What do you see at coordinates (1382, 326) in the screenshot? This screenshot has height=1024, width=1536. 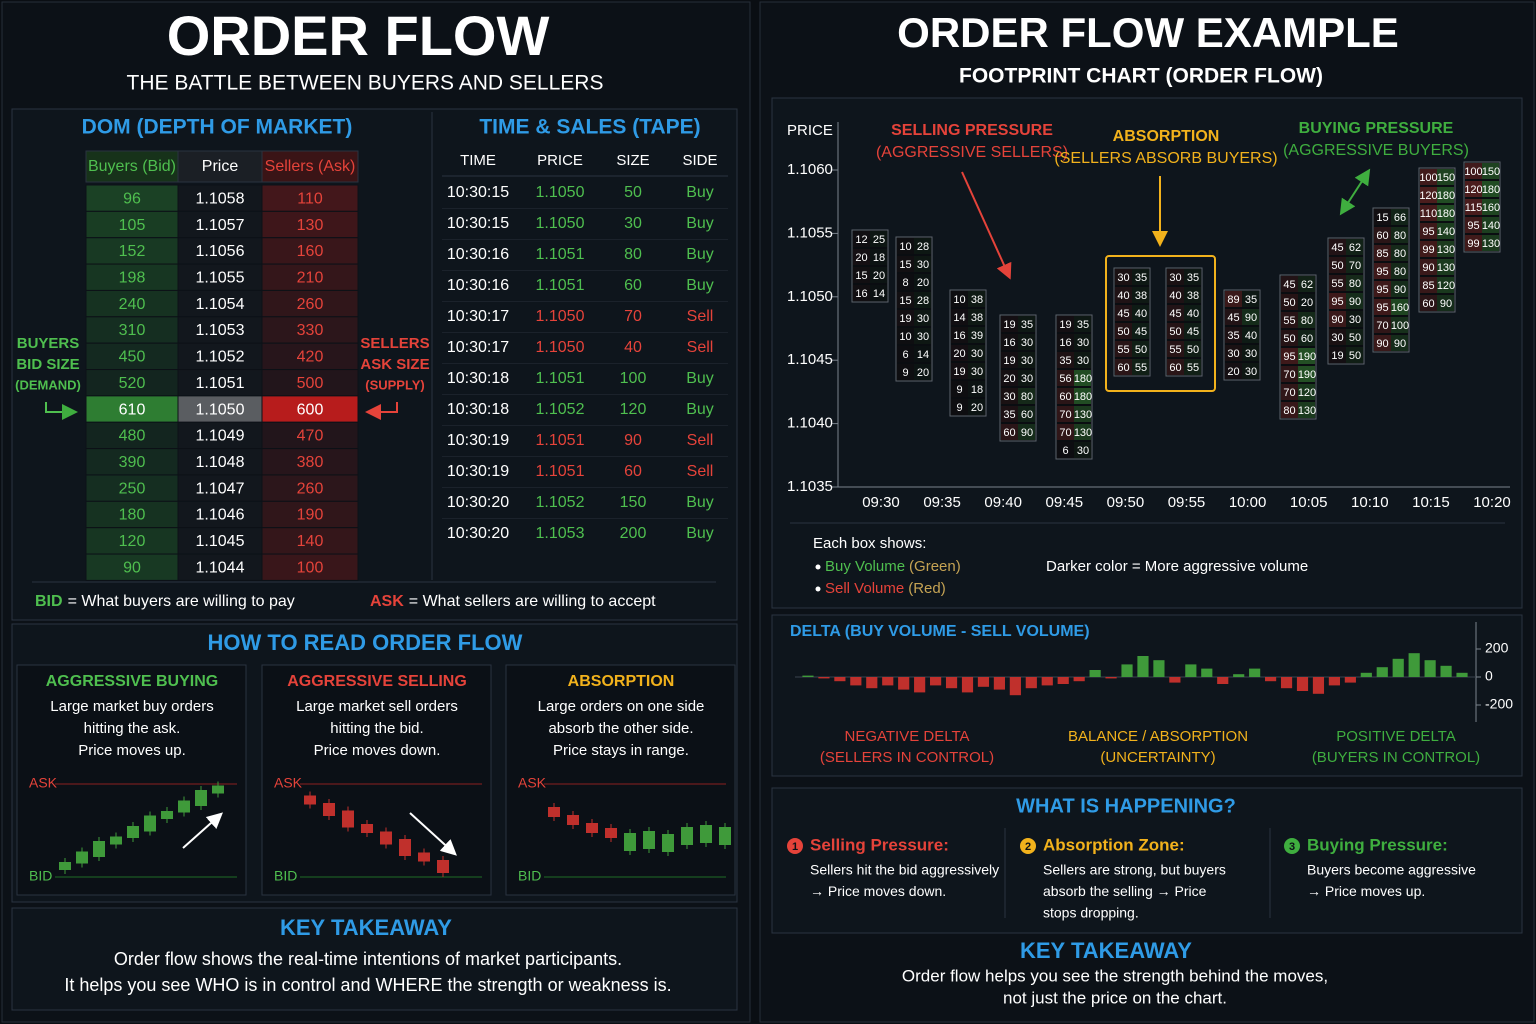 I see `footprint-value: 70` at bounding box center [1382, 326].